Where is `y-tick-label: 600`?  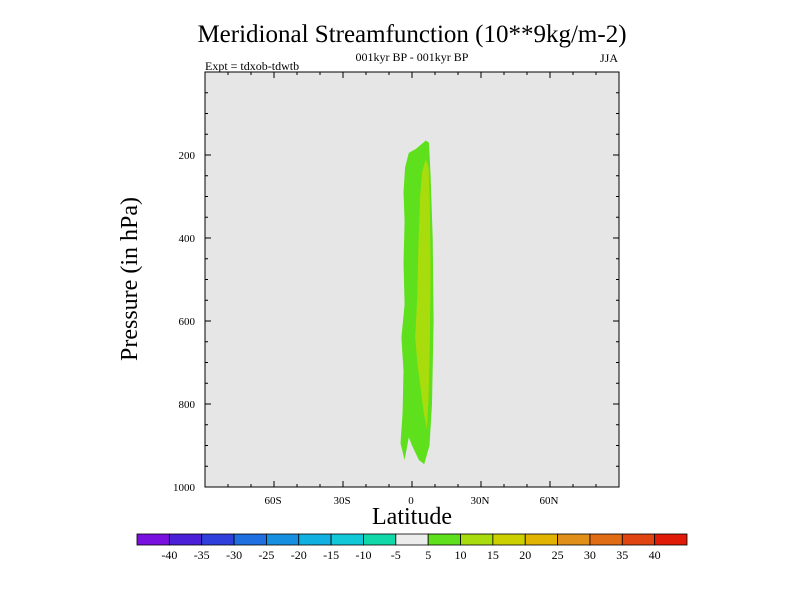
y-tick-label: 600 is located at coordinates (187, 322).